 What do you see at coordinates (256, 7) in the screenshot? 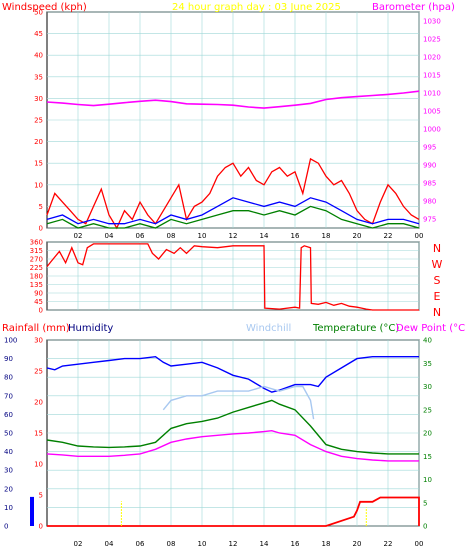
I see `graph-title: 24 hour graph day : 03 June 2025` at bounding box center [256, 7].